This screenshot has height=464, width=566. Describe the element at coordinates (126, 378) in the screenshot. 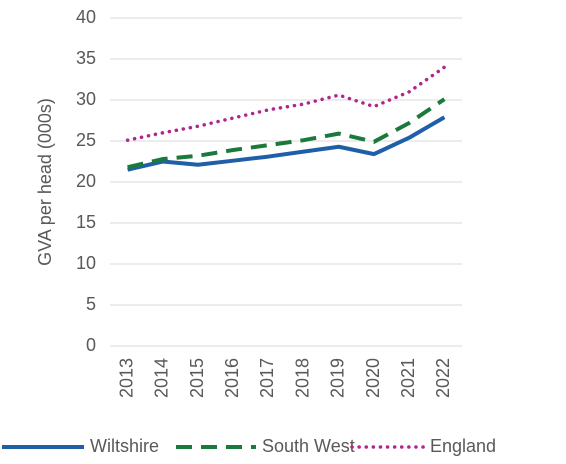

I see `x-tick-label: 2013` at that location.